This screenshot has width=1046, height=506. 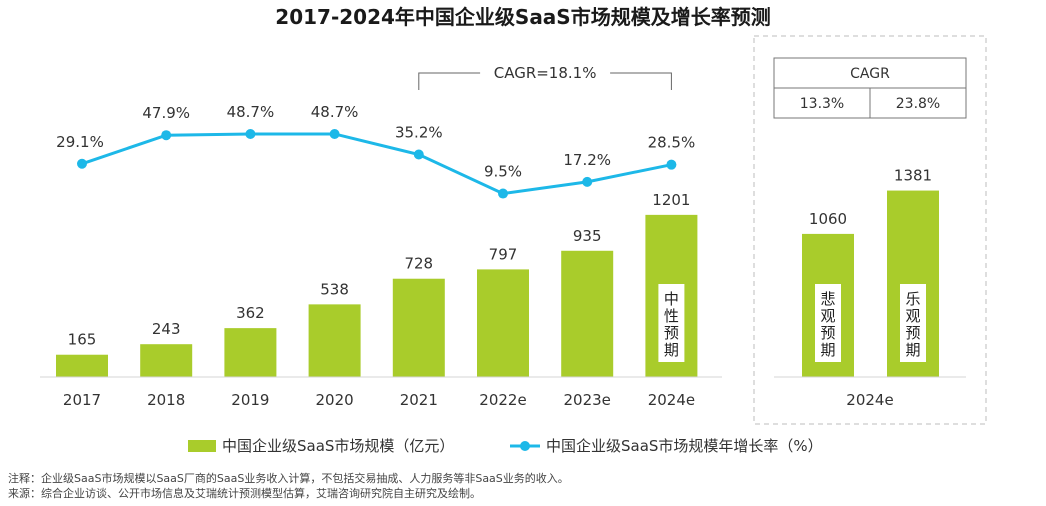 What do you see at coordinates (822, 104) in the screenshot?
I see `cagr-table-value: 13.3%` at bounding box center [822, 104].